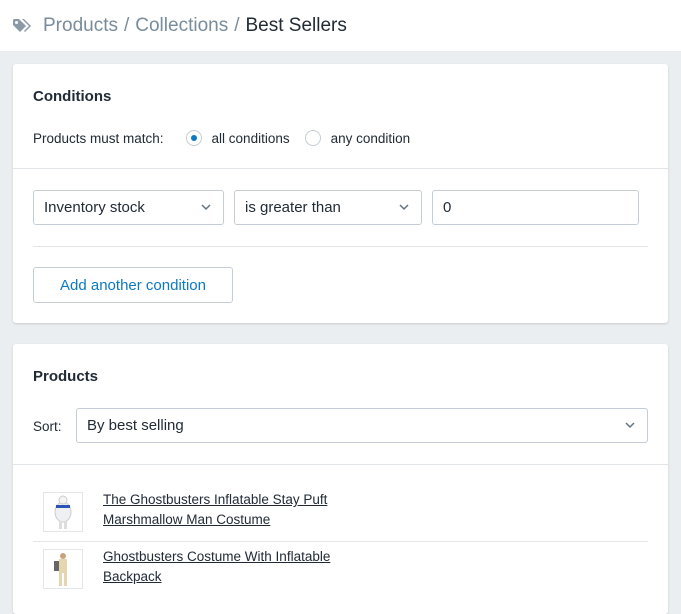 This screenshot has height=614, width=681. What do you see at coordinates (312, 138) in the screenshot?
I see `radio-any-condition` at bounding box center [312, 138].